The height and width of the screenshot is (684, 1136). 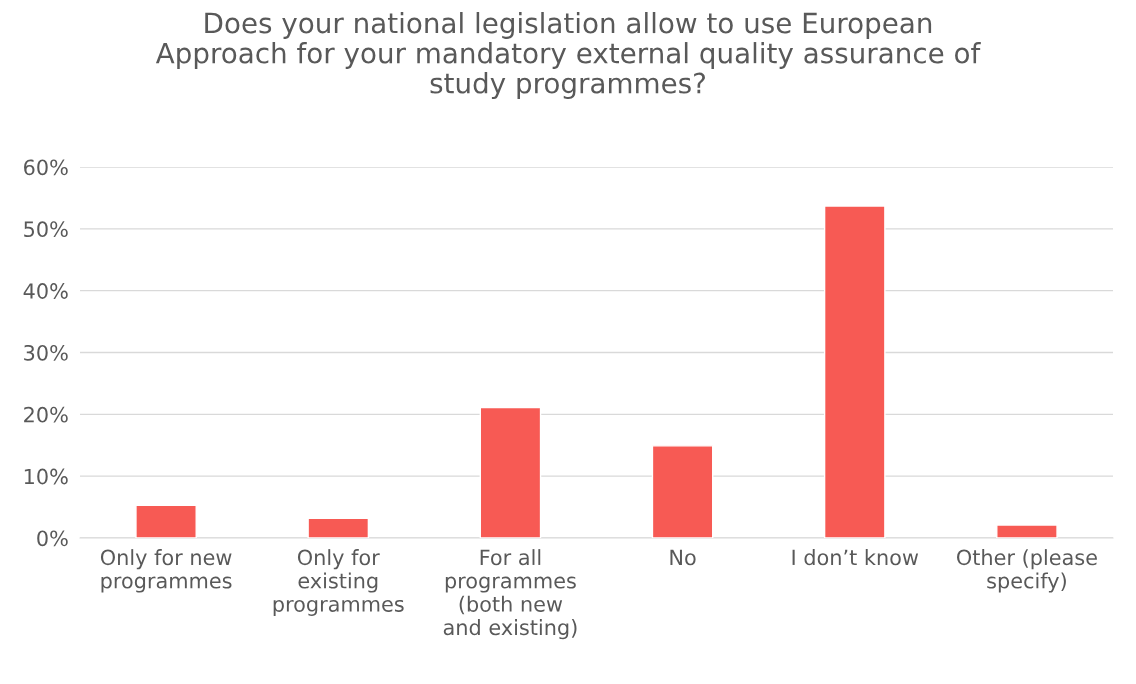 I want to click on x-tick-label: For all programmes (both new and existing), so click(x=510, y=594).